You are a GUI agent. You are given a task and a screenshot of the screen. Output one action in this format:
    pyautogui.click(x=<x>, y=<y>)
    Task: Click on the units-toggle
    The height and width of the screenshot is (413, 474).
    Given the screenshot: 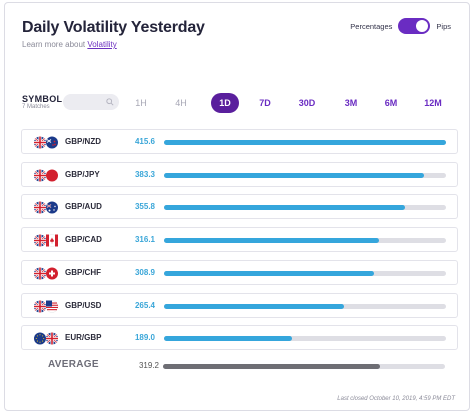 What is the action you would take?
    pyautogui.click(x=414, y=26)
    